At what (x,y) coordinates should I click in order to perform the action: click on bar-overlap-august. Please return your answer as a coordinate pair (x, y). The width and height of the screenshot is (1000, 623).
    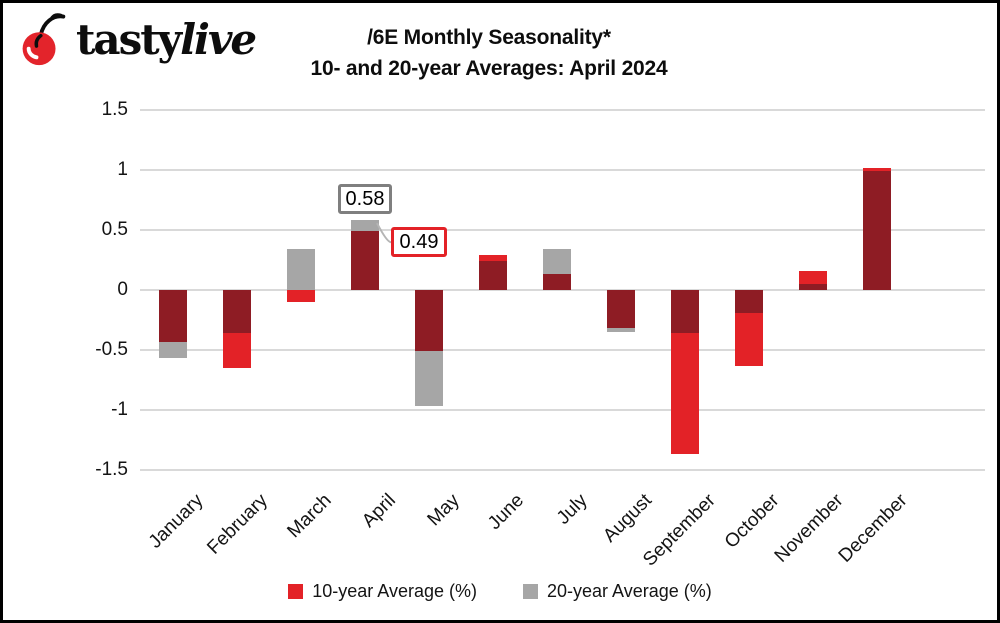
    Looking at the image, I should click on (621, 309).